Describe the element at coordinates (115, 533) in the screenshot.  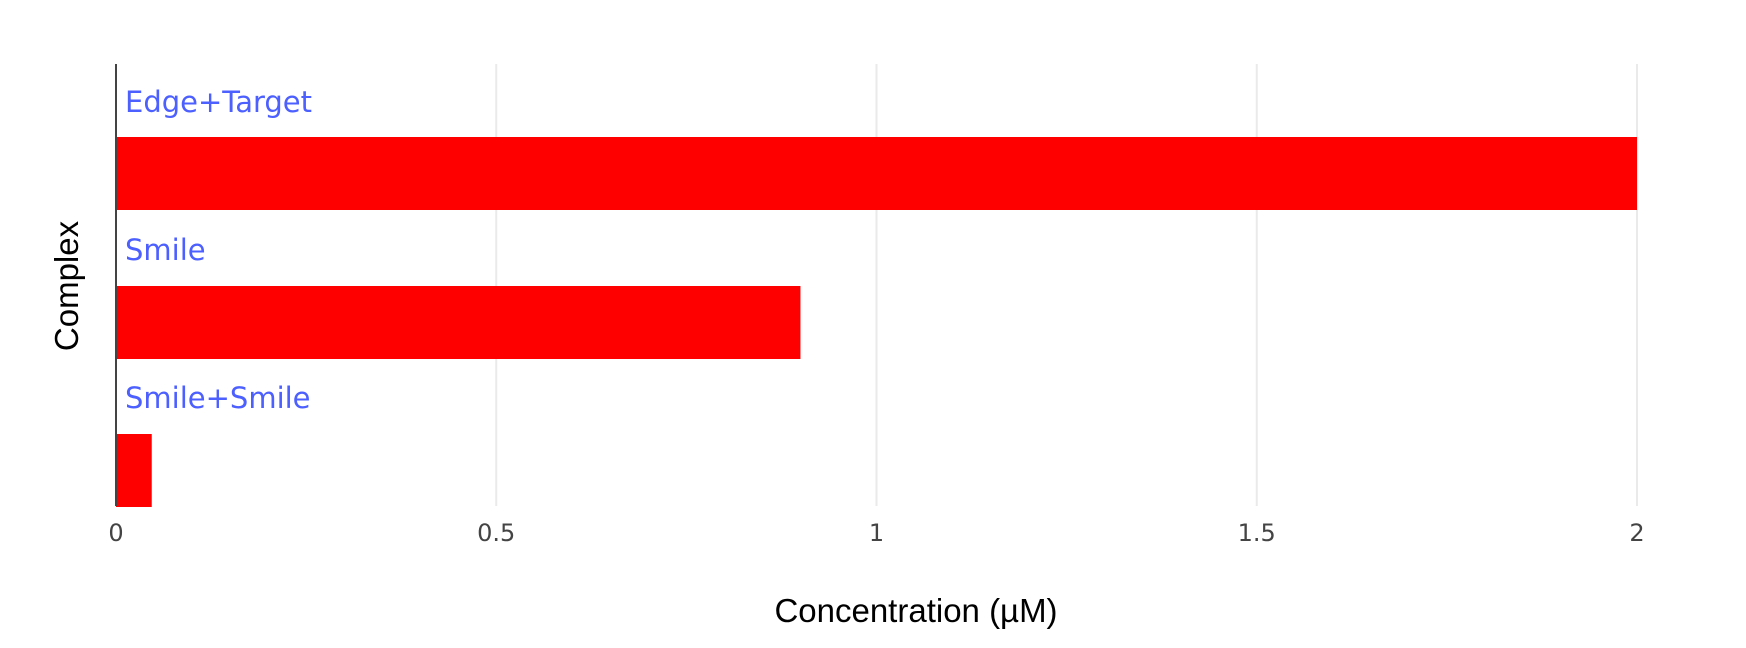
I see `x-tick-label: 0` at that location.